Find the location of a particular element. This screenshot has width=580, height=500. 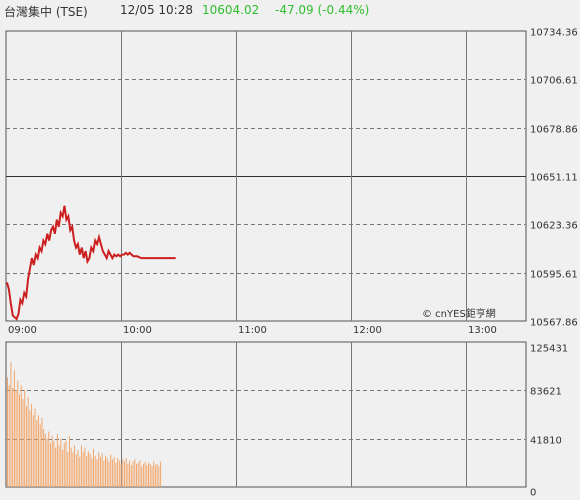

volume-tick-label: 125431 is located at coordinates (549, 349).